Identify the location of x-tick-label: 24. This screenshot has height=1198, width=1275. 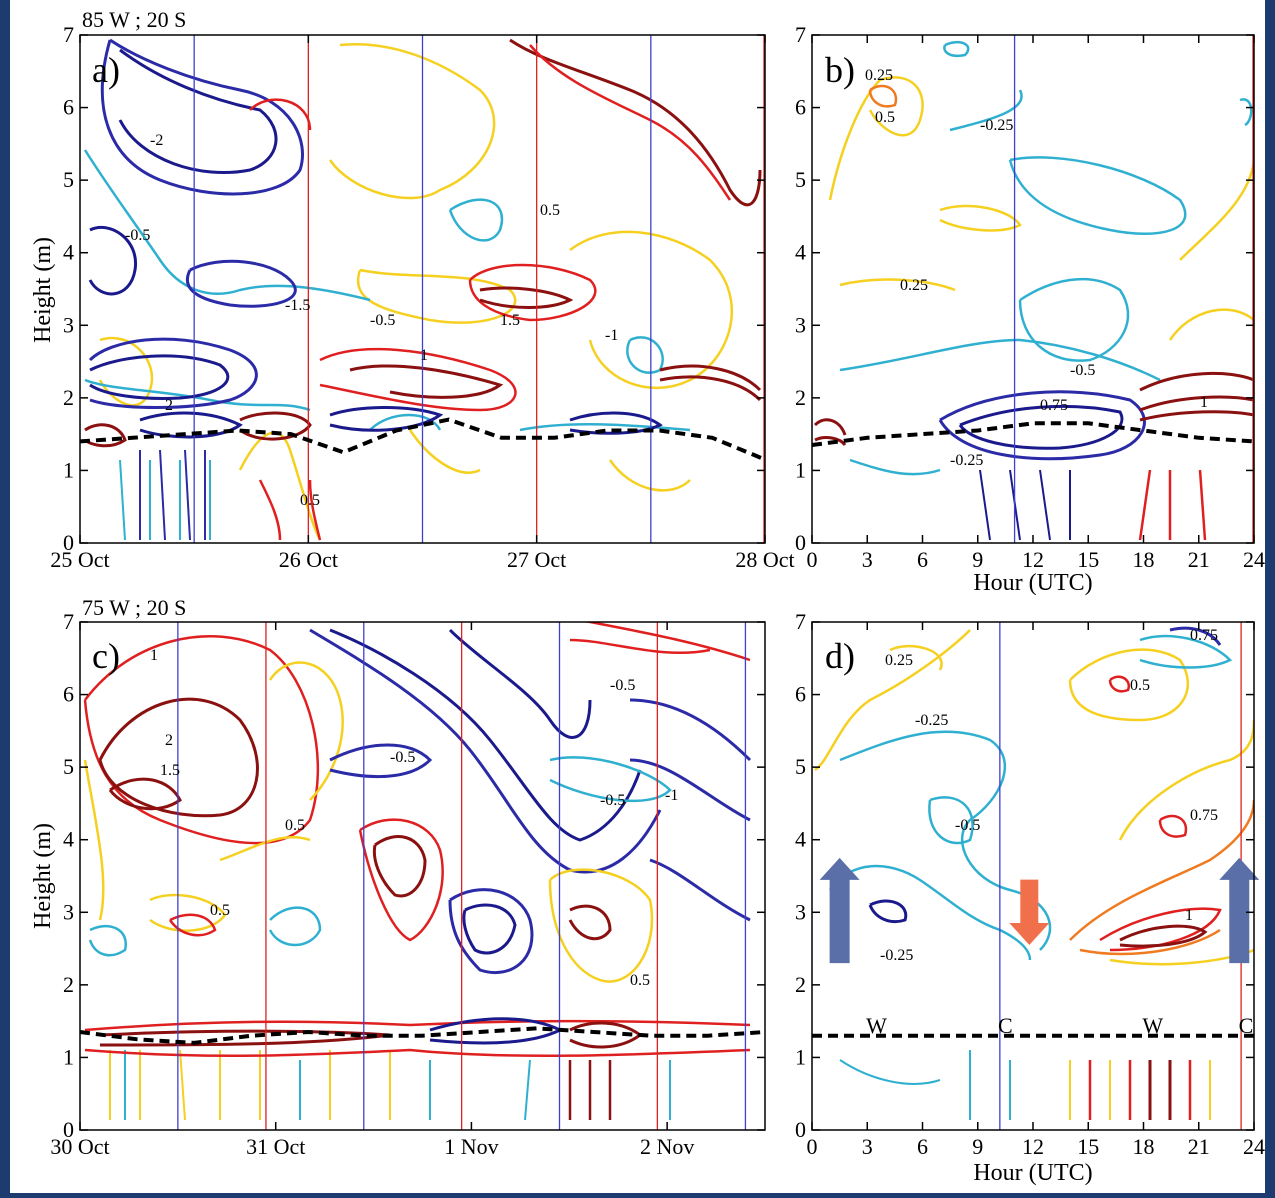
(1254, 559).